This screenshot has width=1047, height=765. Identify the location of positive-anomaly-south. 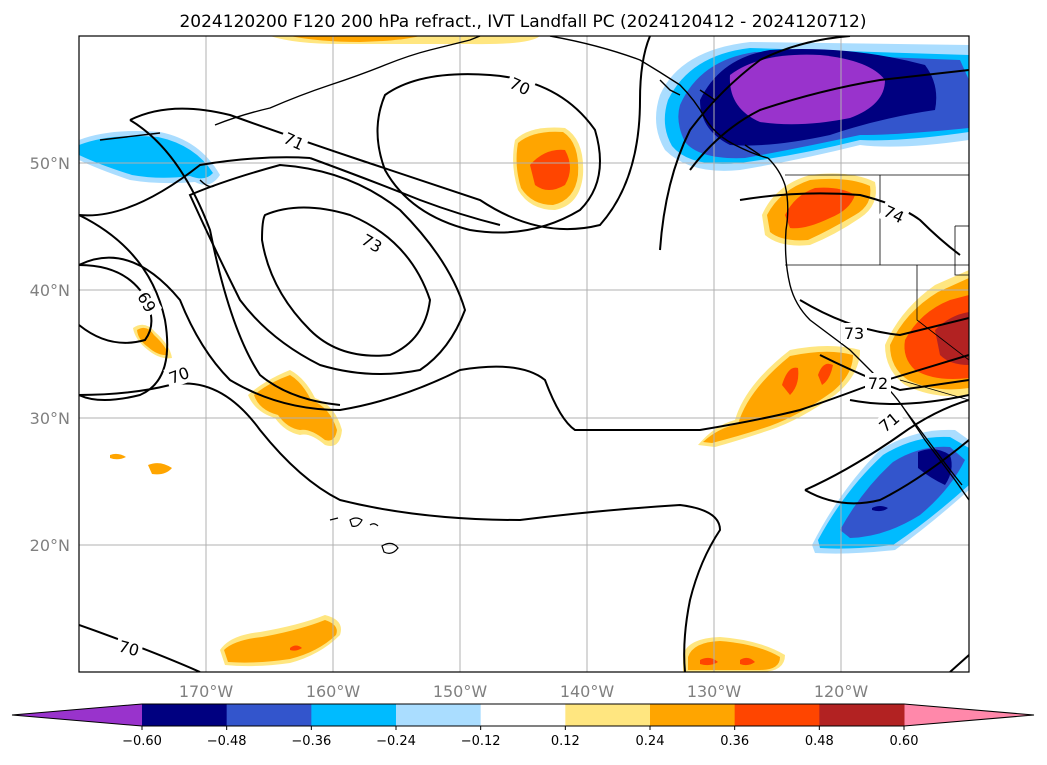
(502, 643).